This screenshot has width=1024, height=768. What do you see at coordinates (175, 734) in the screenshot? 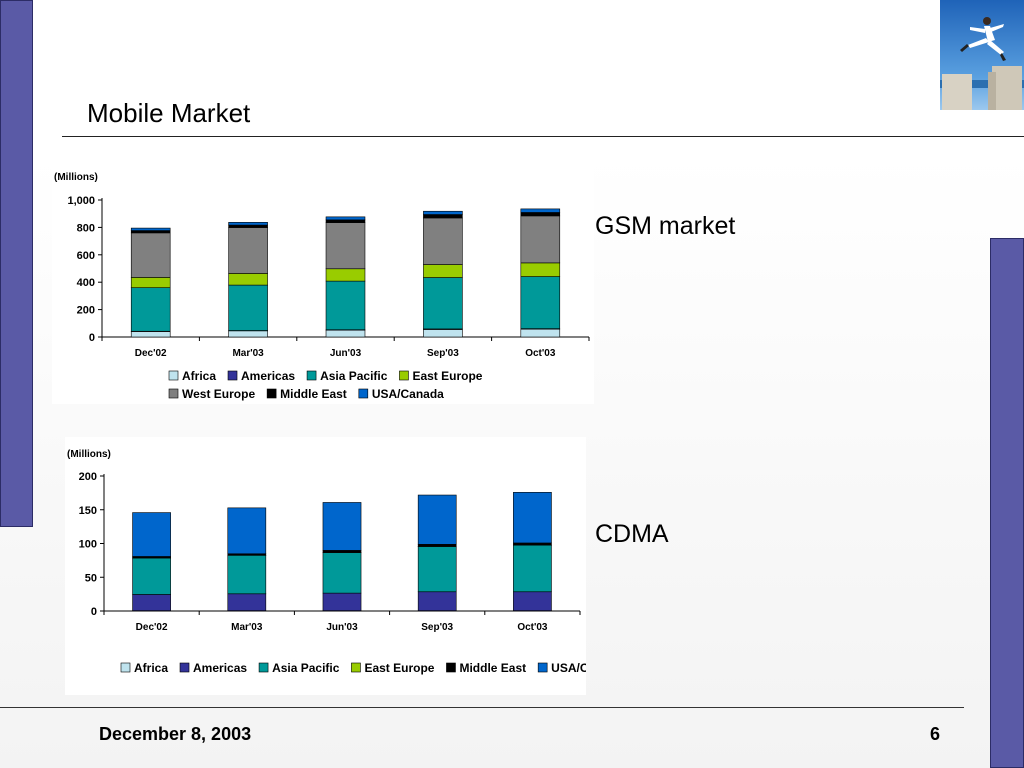
I see `footer-date: December 8, 2003` at bounding box center [175, 734].